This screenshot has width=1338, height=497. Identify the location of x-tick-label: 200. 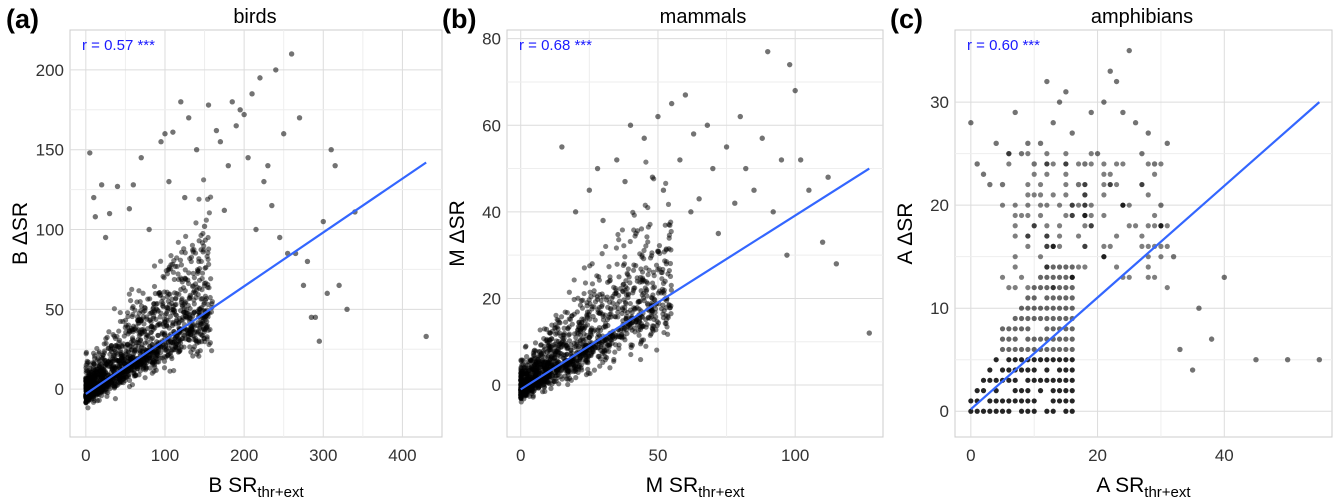
(244, 455).